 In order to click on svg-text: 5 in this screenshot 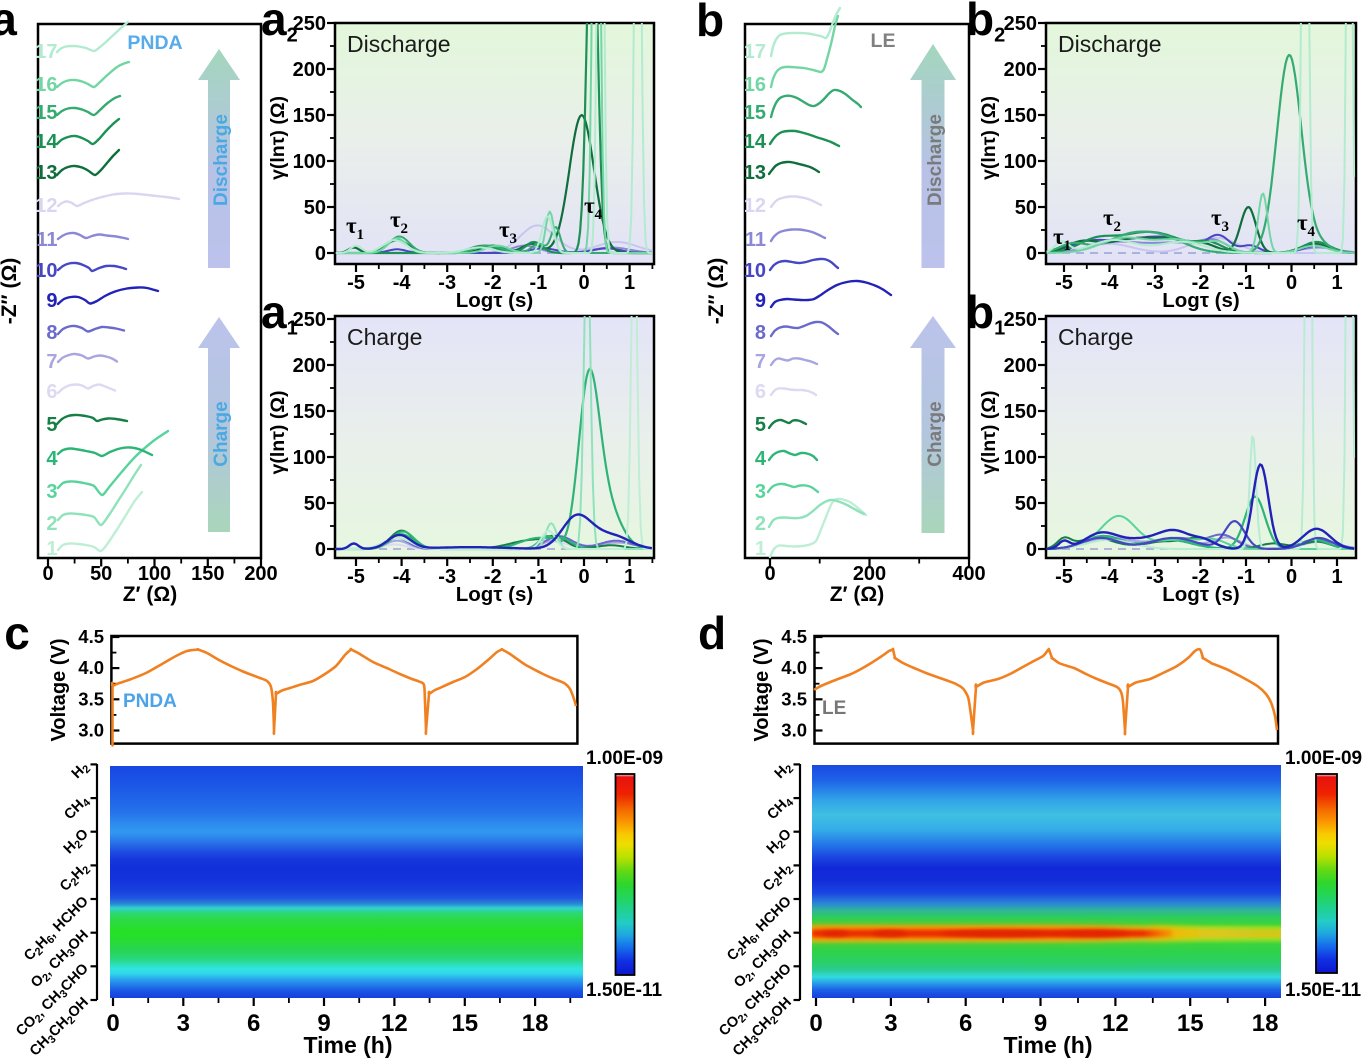, I will do `click(51, 425)`.